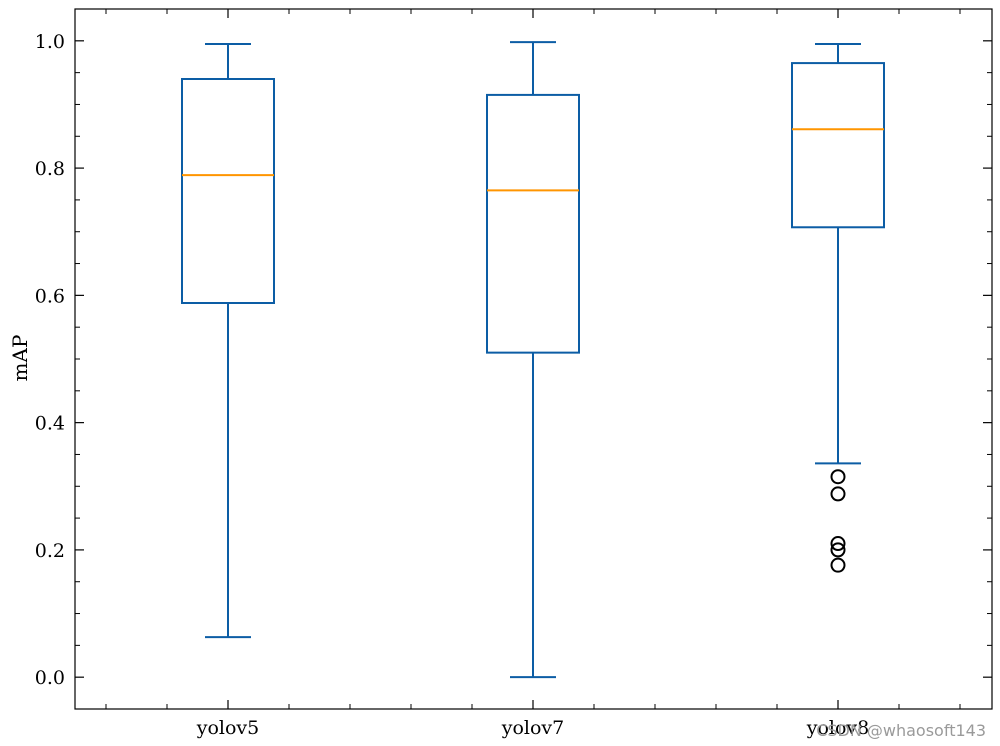 This screenshot has height=746, width=1000. I want to click on x-tick-label: yolov7, so click(533, 728).